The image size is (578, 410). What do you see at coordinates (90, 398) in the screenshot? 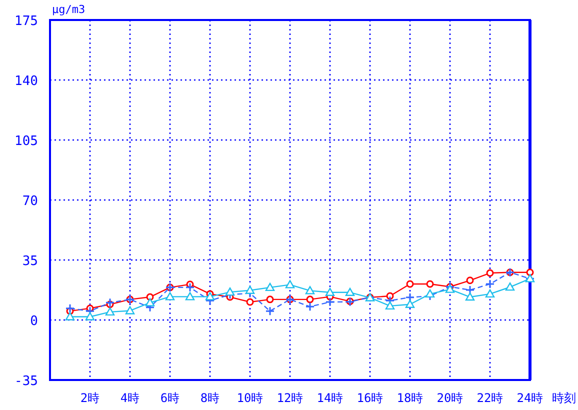
I see `x-tick-label: 2時` at bounding box center [90, 398].